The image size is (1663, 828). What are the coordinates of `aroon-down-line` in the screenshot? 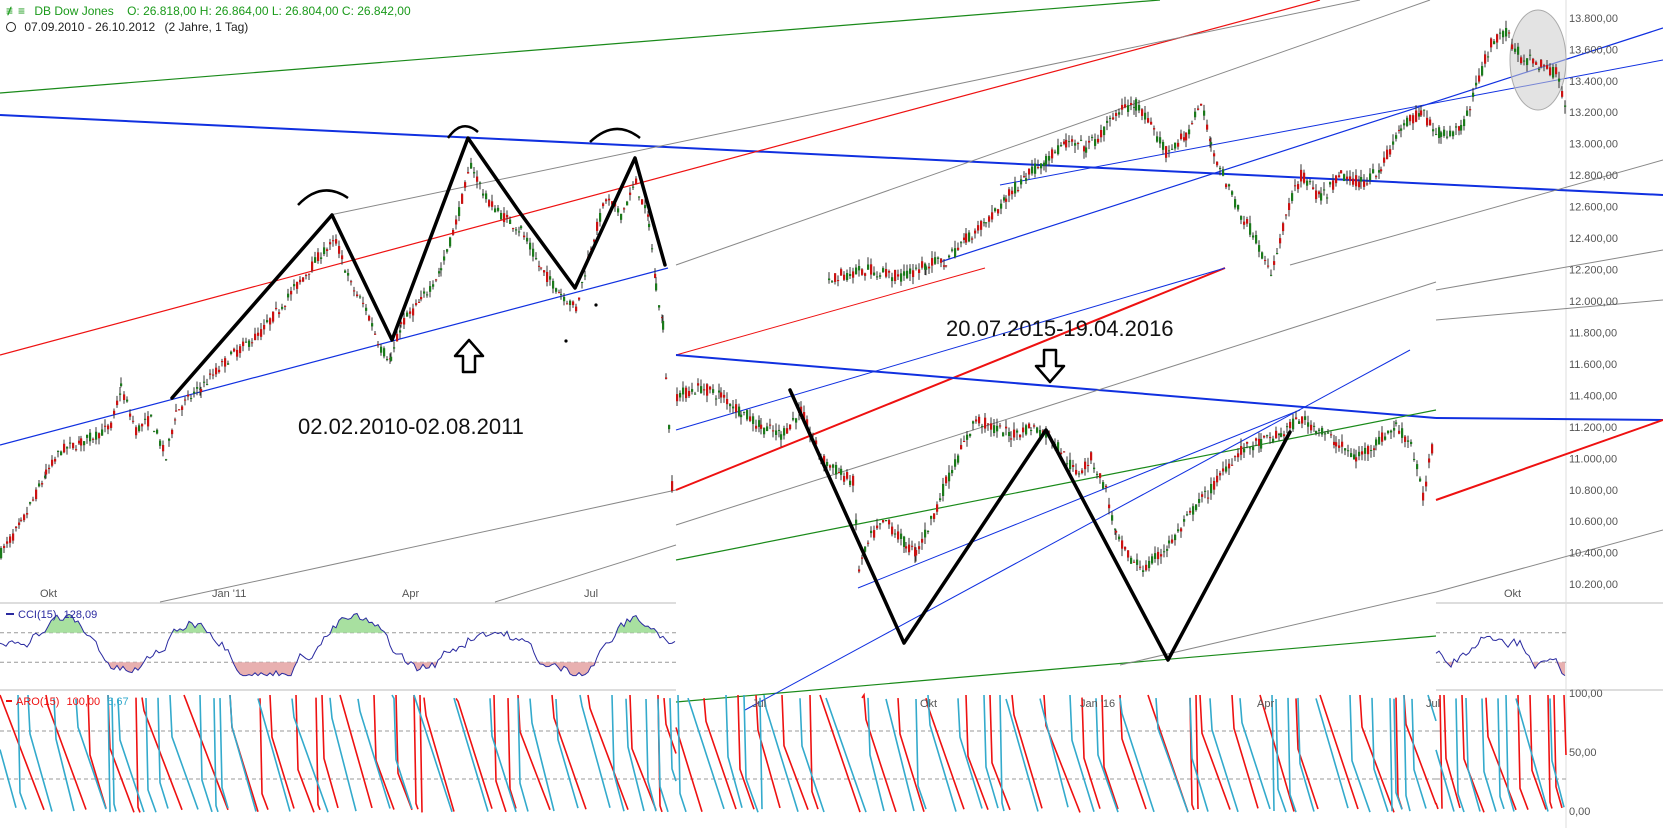 It's located at (1057, 753).